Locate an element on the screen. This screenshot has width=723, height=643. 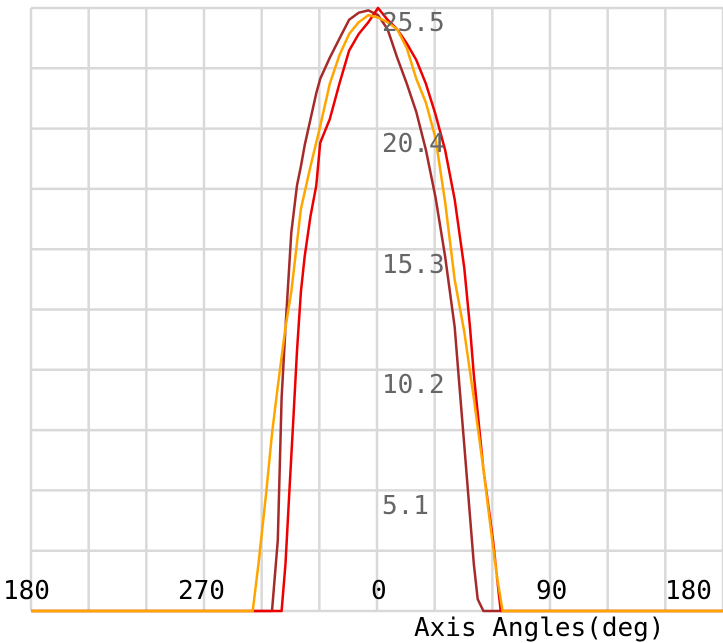
x-tick-label: 0 is located at coordinates (379, 591).